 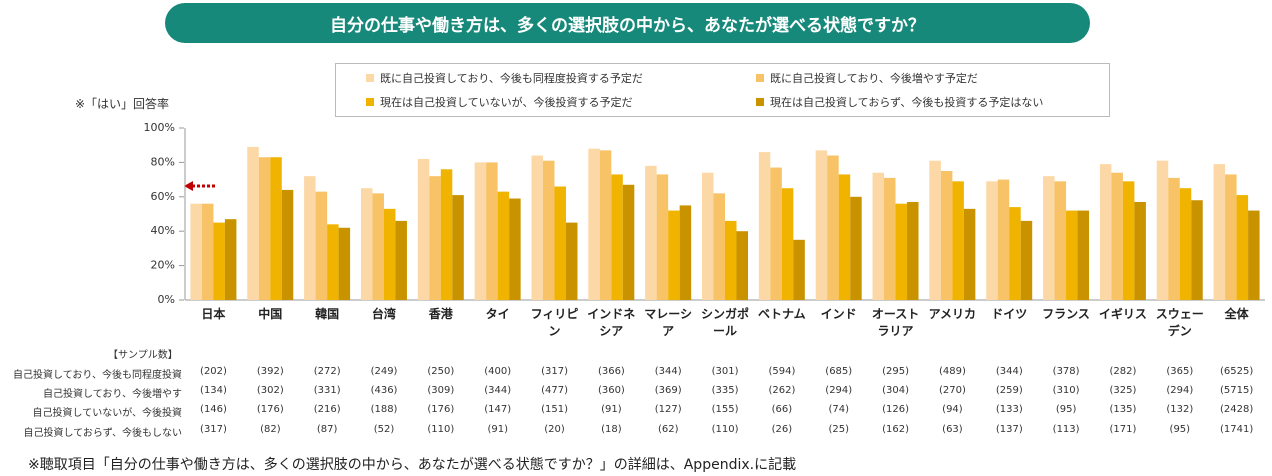 What do you see at coordinates (270, 314) in the screenshot?
I see `x-tick-label: 中国` at bounding box center [270, 314].